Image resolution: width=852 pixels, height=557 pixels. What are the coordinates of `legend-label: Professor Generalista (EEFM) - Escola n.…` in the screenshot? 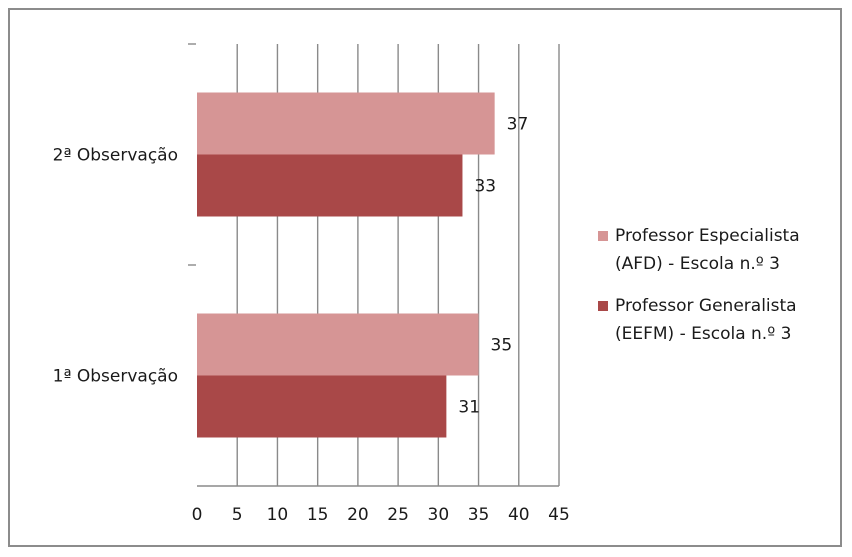 It's located at (706, 320).